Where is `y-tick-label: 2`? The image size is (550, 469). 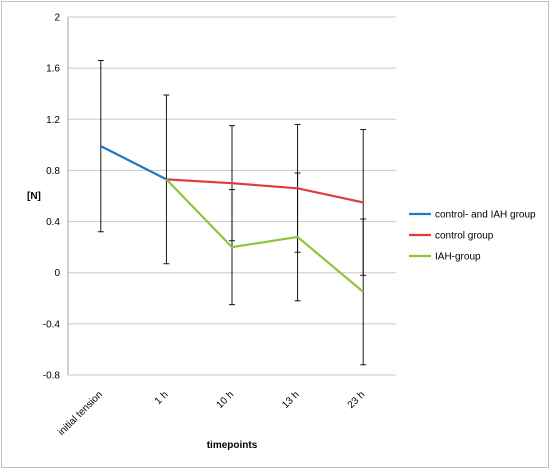 y-tick-label: 2 is located at coordinates (57, 18).